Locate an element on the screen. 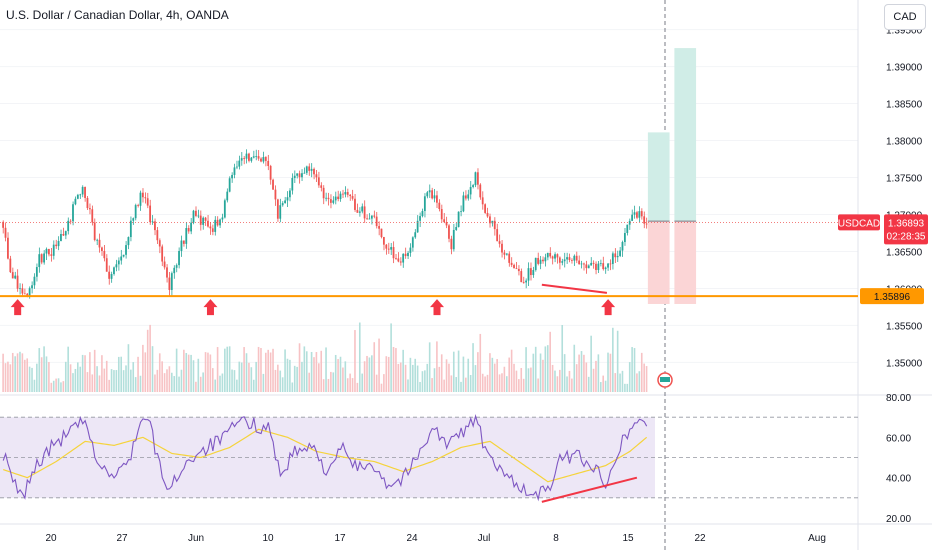 The width and height of the screenshot is (932, 550). volume-bars is located at coordinates (325, 357).